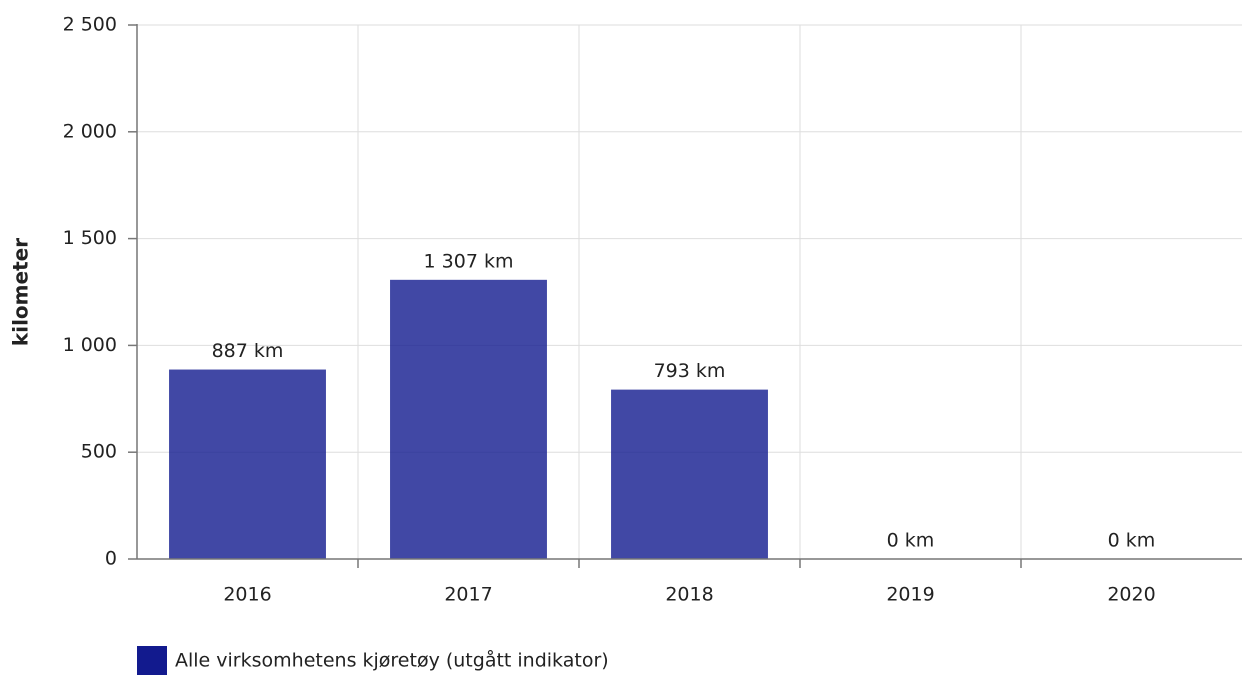  What do you see at coordinates (90, 25) in the screenshot?
I see `y-tick-label: 2 500` at bounding box center [90, 25].